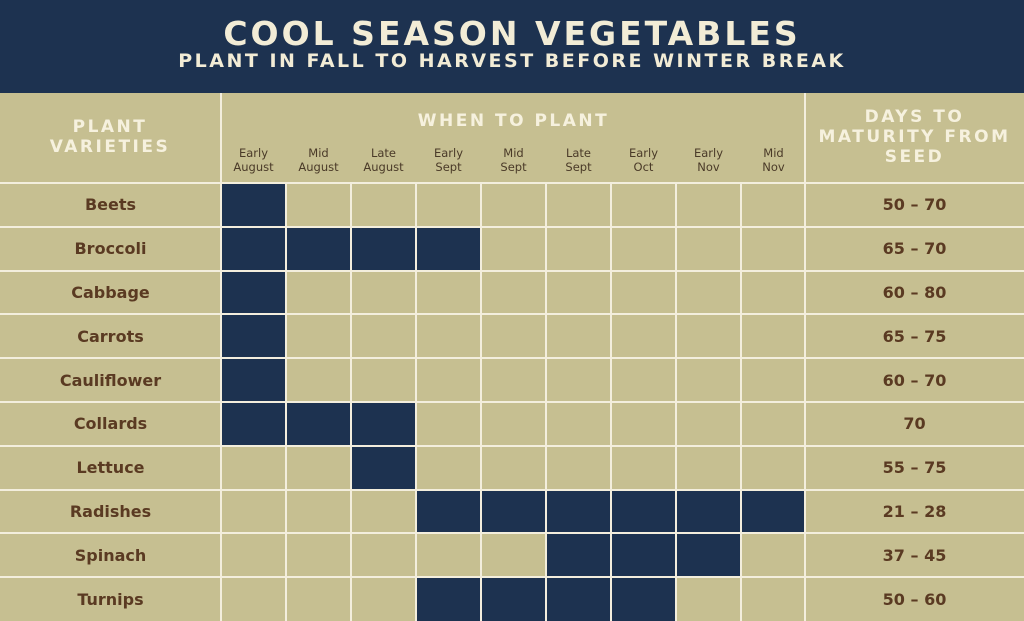  What do you see at coordinates (914, 424) in the screenshot?
I see `days-to-maturity-value: 70` at bounding box center [914, 424].